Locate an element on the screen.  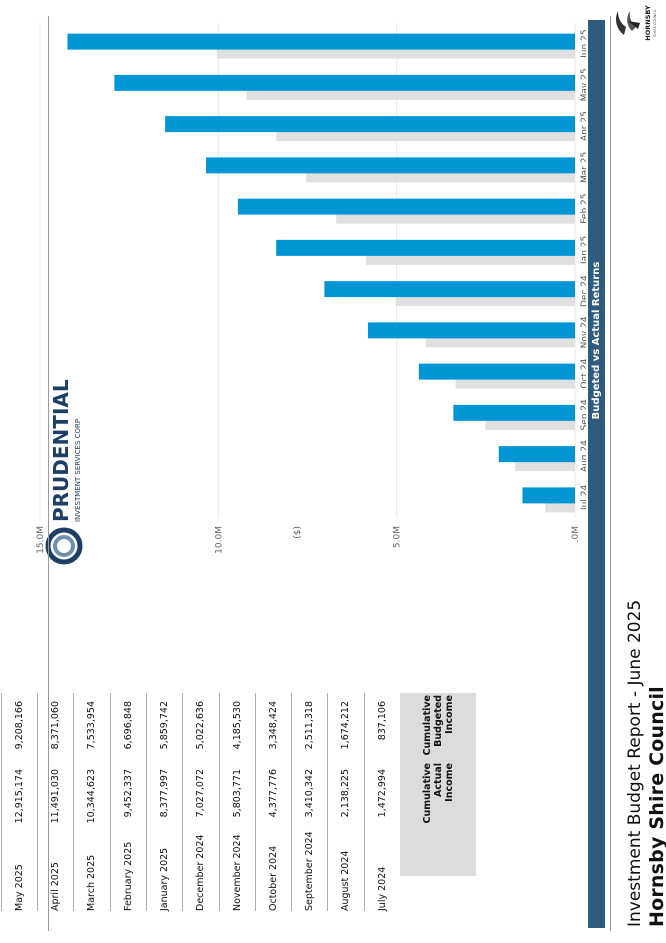
row-actual: 10,344,623 is located at coordinates (92, 796).